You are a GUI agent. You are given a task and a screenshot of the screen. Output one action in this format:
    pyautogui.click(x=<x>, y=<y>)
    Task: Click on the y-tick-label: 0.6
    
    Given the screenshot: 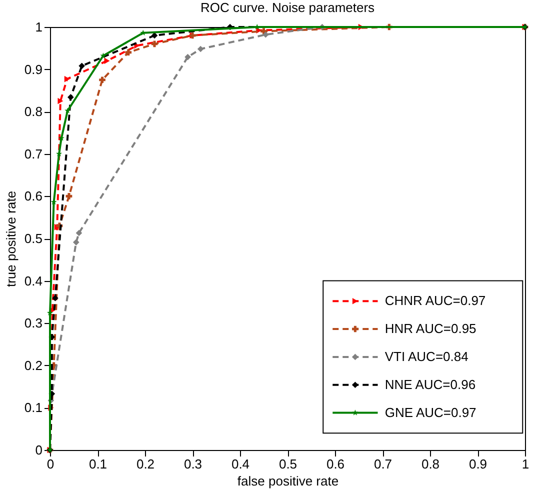 What is the action you would take?
    pyautogui.click(x=33, y=196)
    